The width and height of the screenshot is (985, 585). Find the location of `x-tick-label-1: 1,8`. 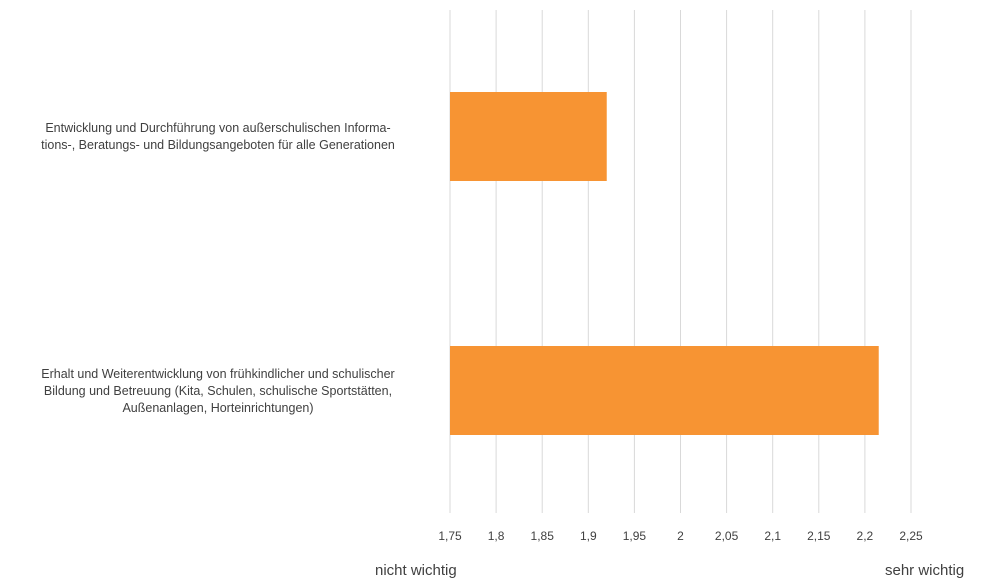

x-tick-label-1: 1,8 is located at coordinates (496, 536).